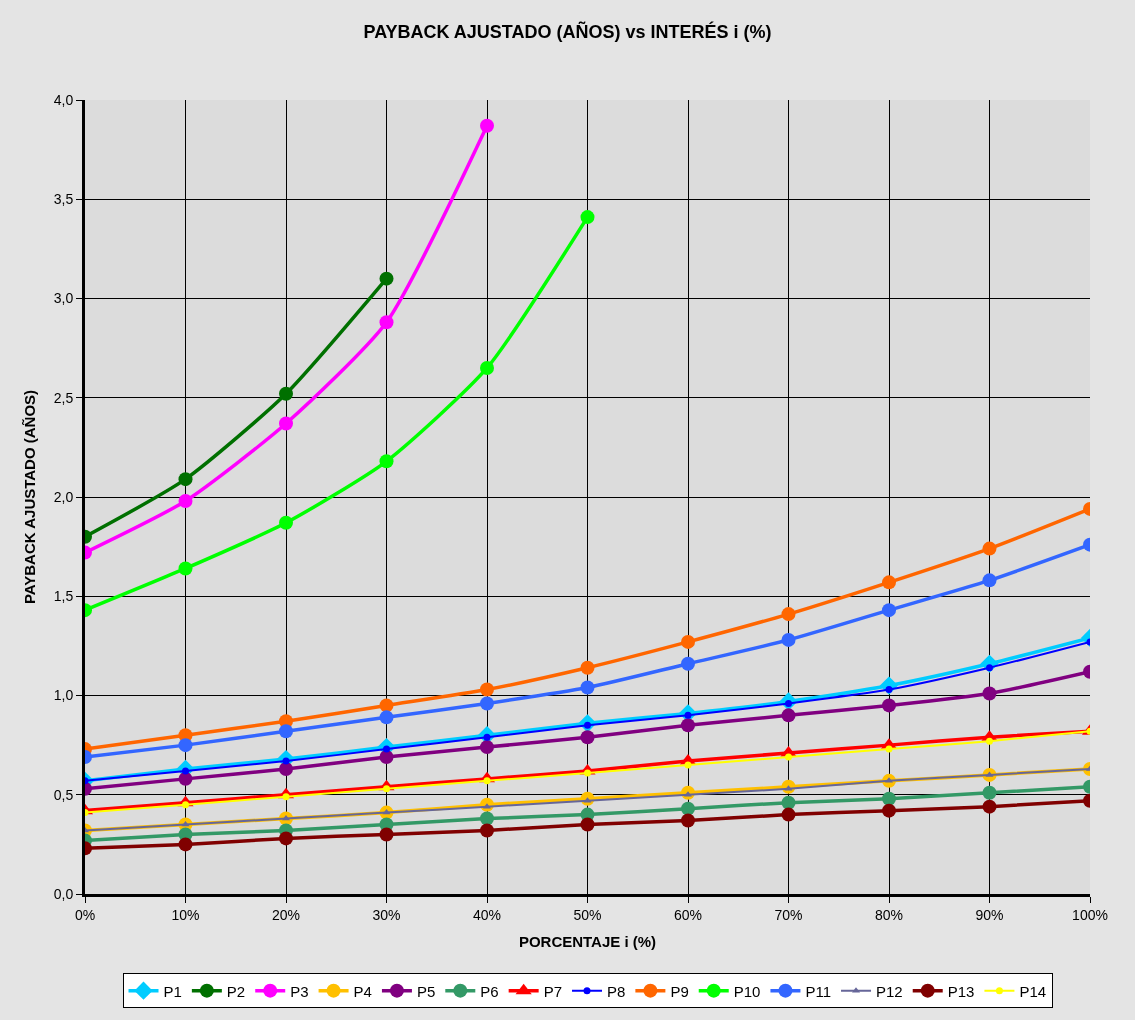 The image size is (1135, 1020). Describe the element at coordinates (362, 991) in the screenshot. I see `legend-label: P4` at that location.